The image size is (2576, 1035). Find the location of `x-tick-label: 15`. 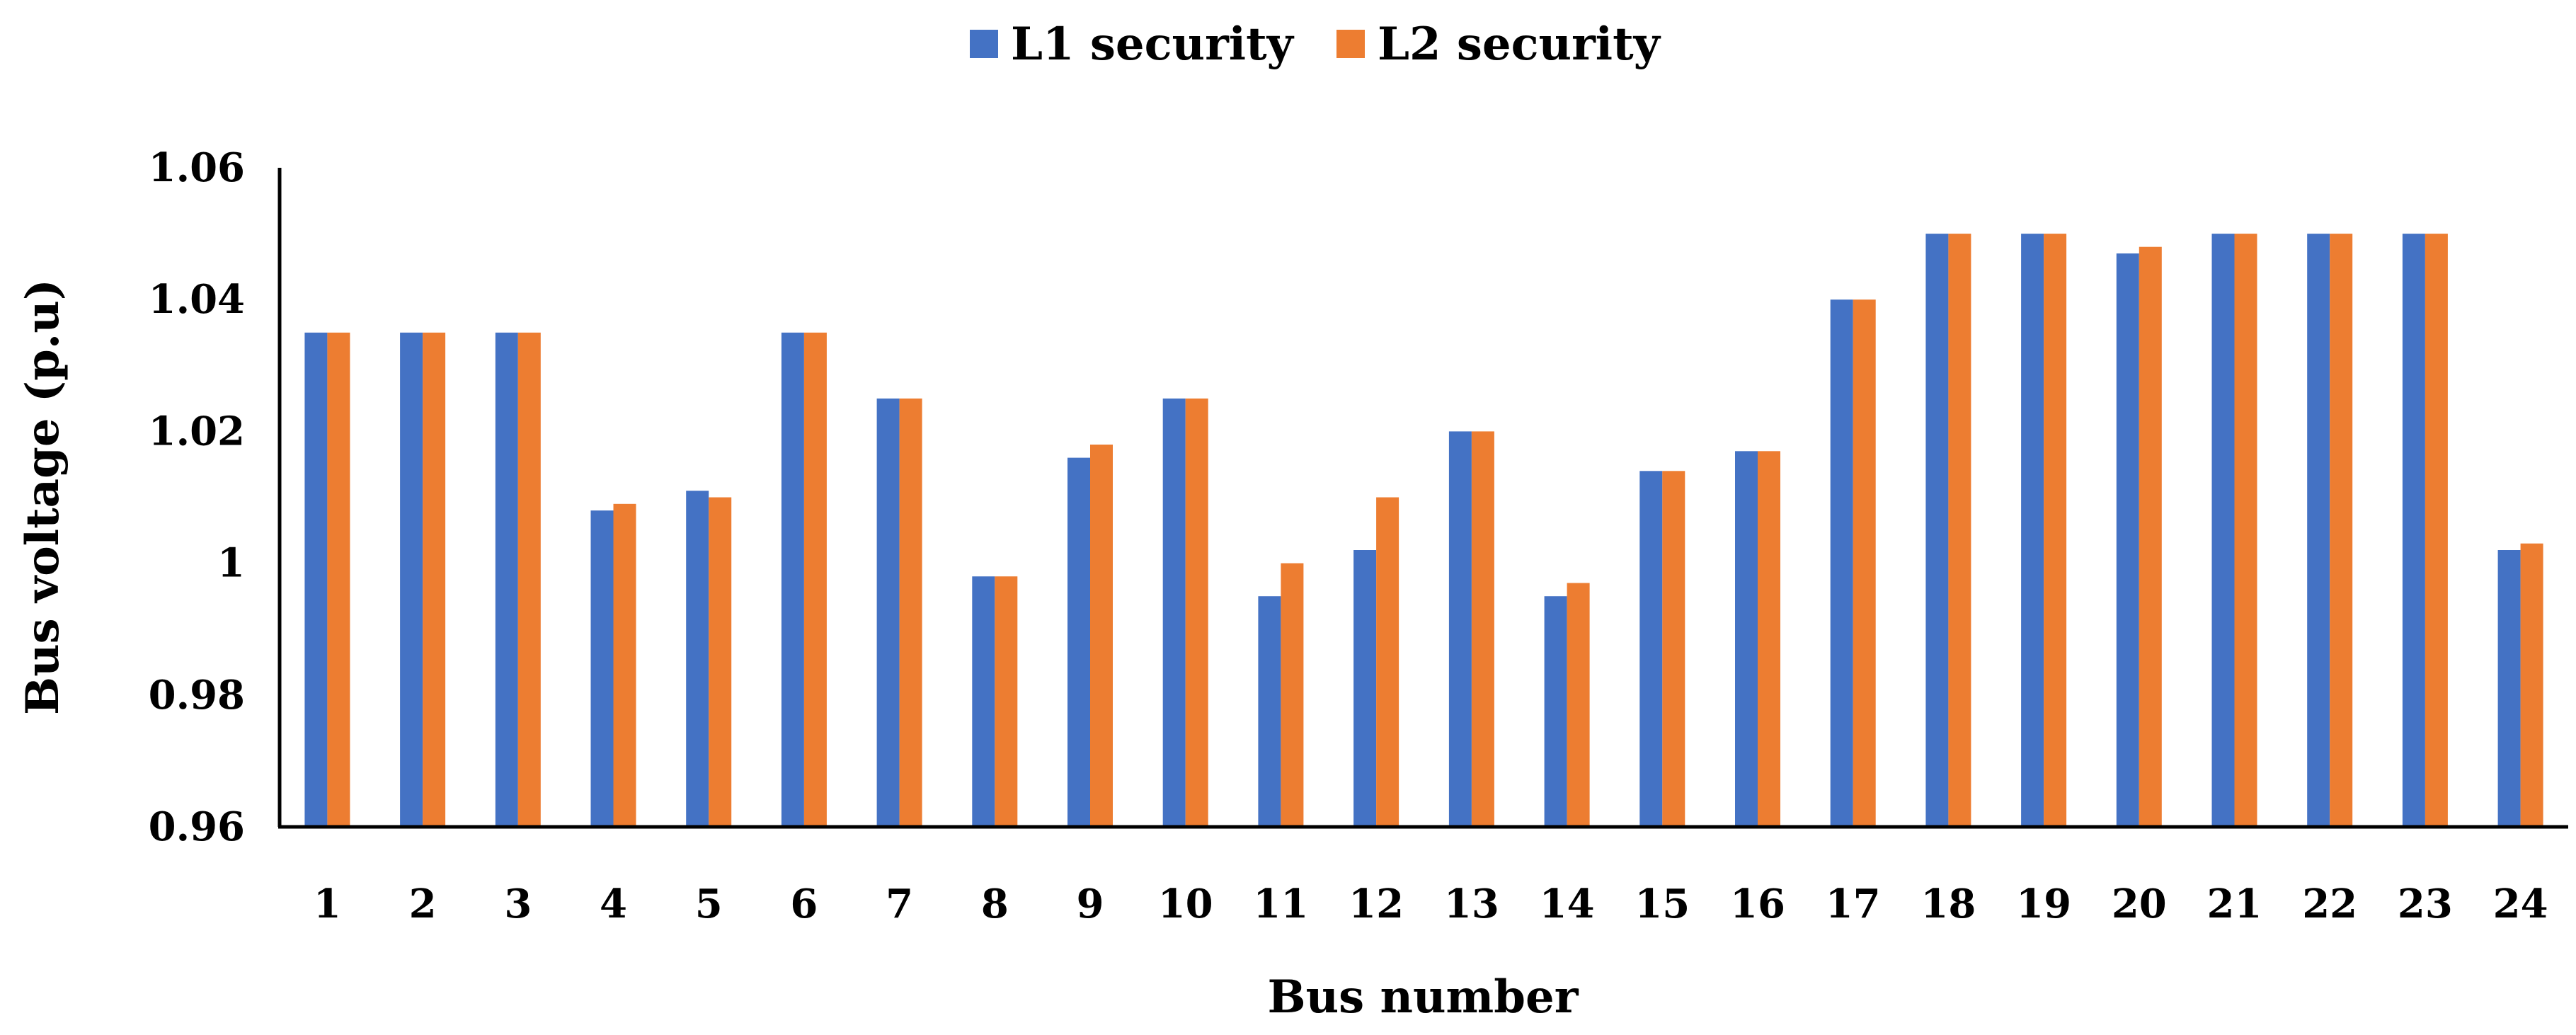

x-tick-label: 15 is located at coordinates (1662, 904).